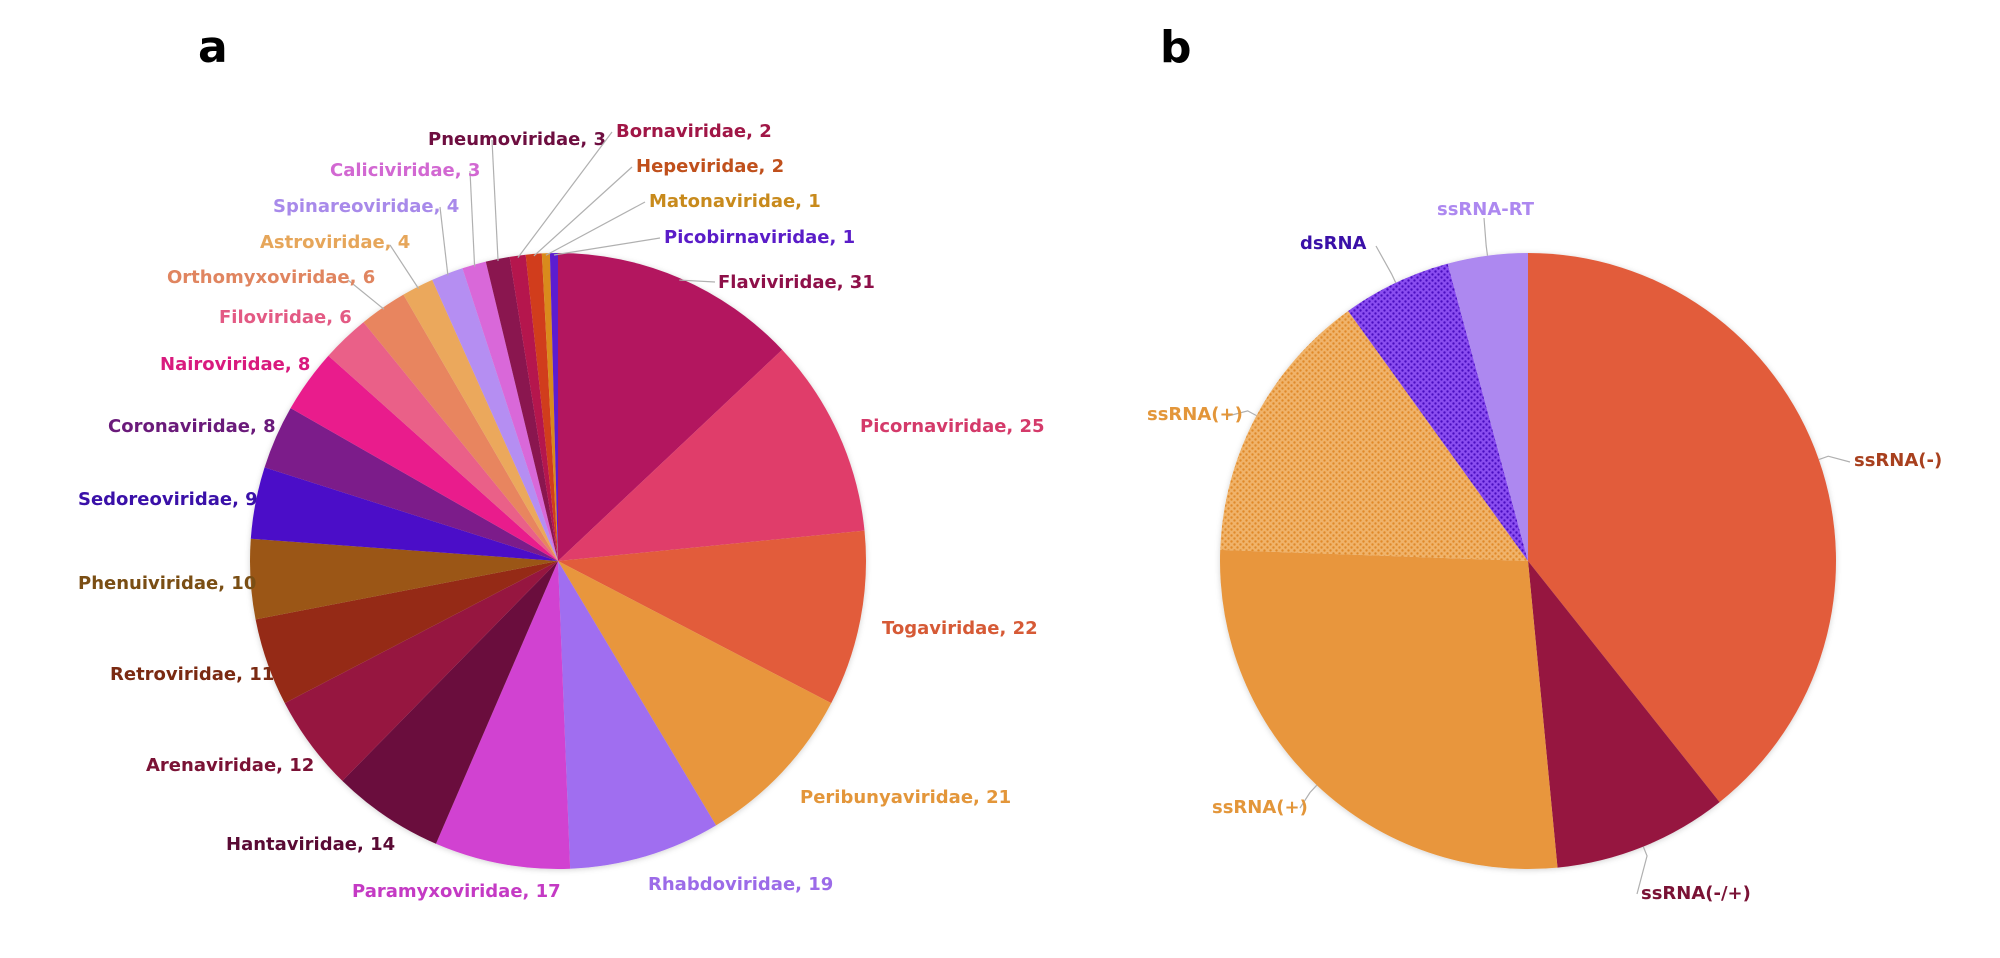  I want to click on slice-matonaviridae, so click(549, 407).